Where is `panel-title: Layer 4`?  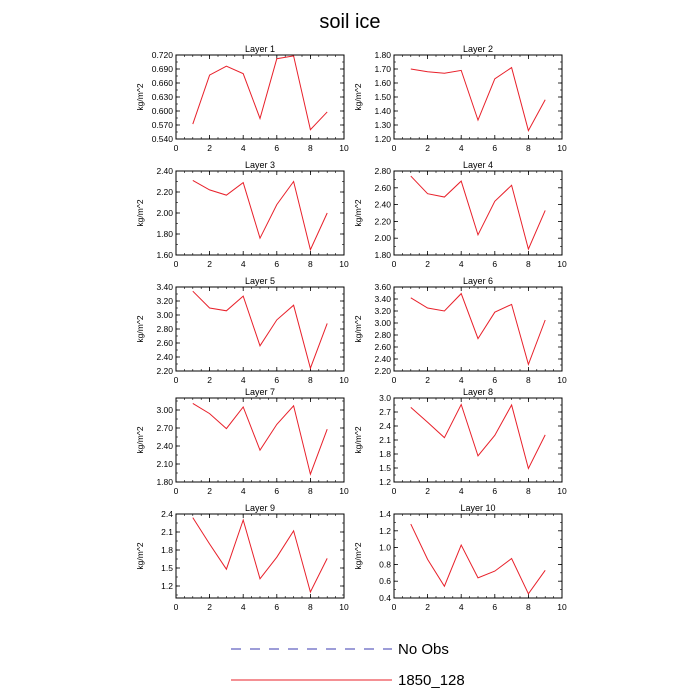 panel-title: Layer 4 is located at coordinates (478, 165).